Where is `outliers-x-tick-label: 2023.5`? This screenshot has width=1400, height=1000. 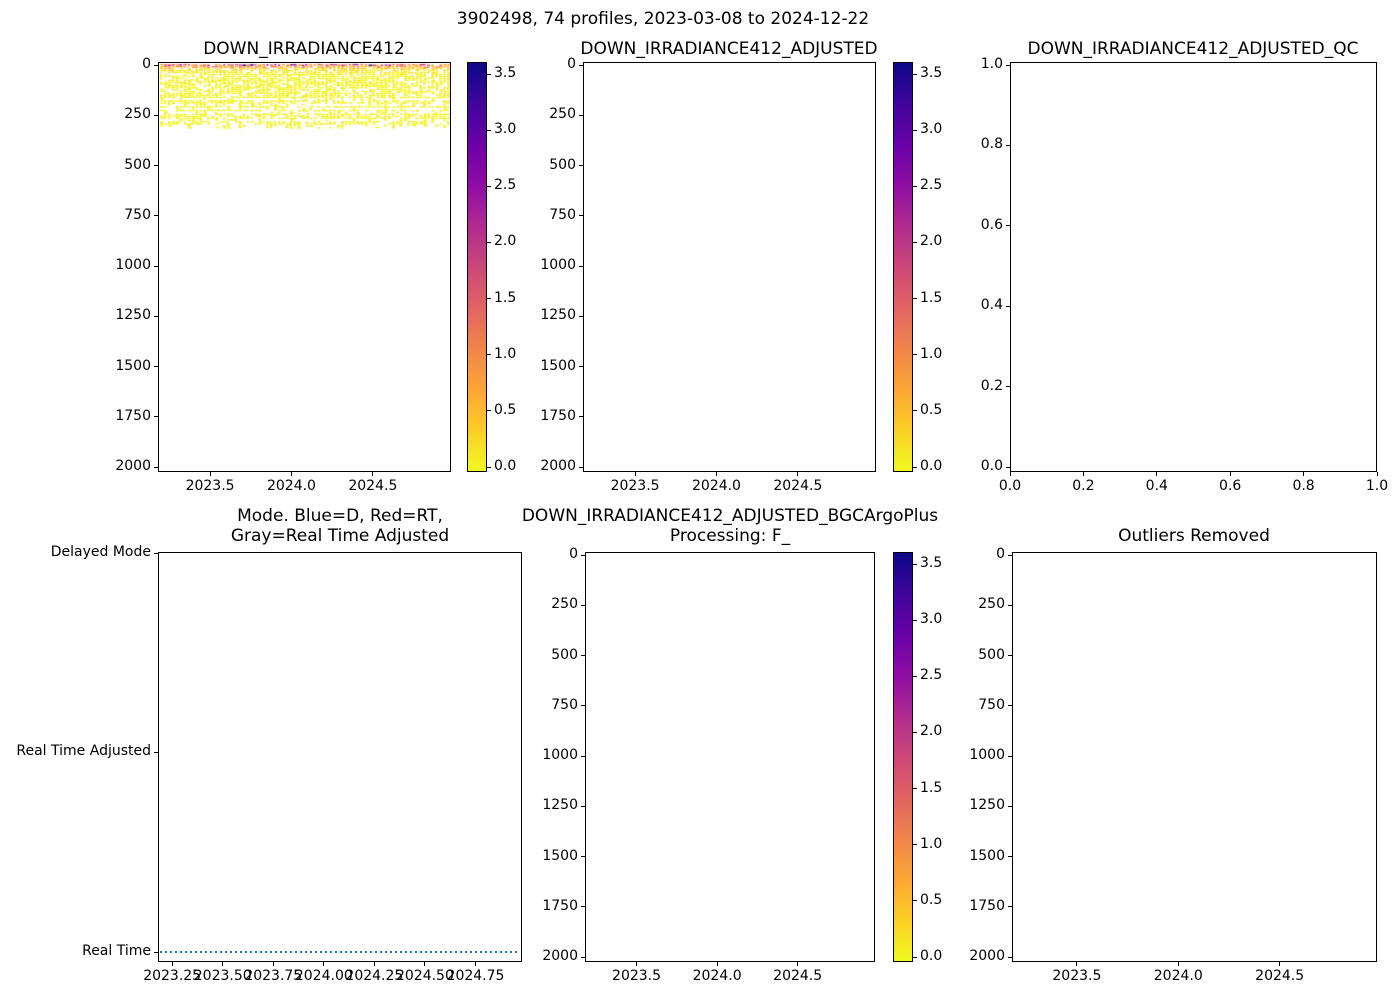 outliers-x-tick-label: 2023.5 is located at coordinates (1077, 976).